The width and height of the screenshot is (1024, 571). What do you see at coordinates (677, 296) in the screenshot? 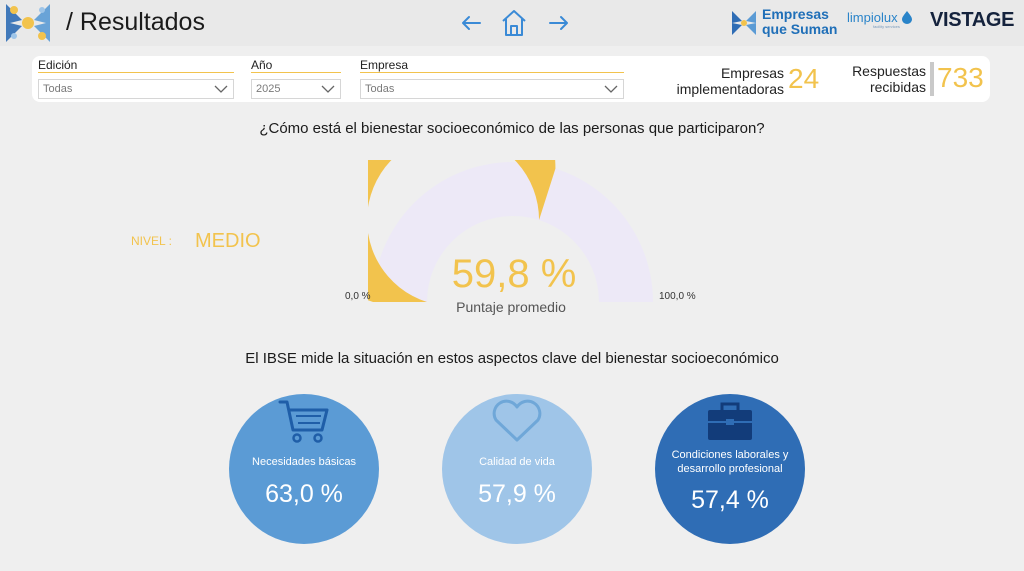
I see `gauge-max-label: 100,0 %` at bounding box center [677, 296].